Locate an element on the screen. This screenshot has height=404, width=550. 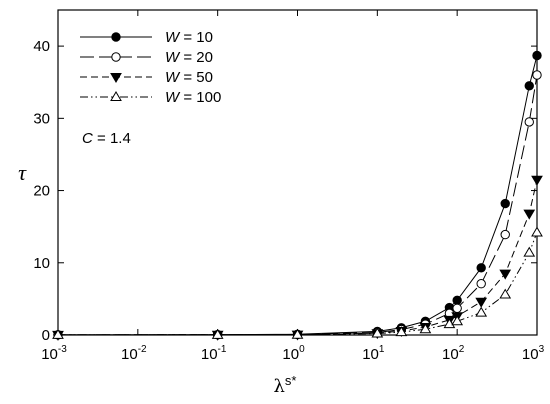
x-tick-label: 10⁻¹ is located at coordinates (214, 353).